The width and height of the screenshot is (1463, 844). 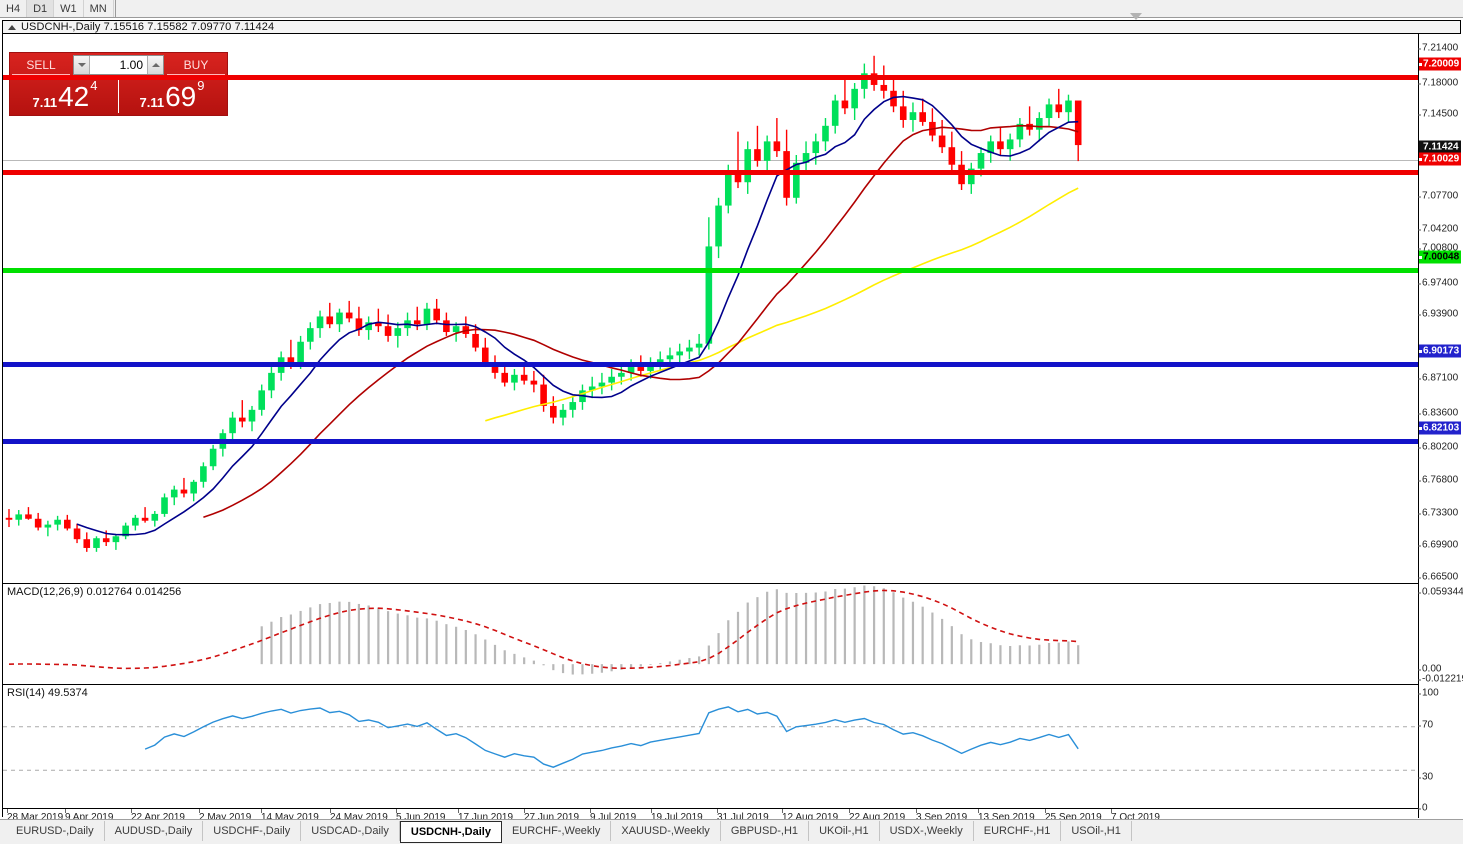 I want to click on chart-tab-gbpusd--h1: GBPUSD-,H1, so click(x=765, y=831).